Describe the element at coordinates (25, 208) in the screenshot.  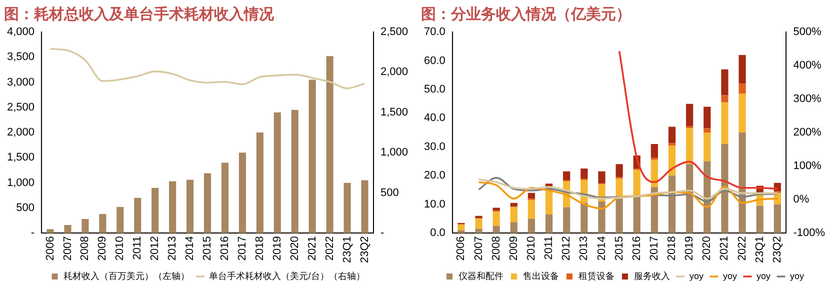
I see `y-tick-label: 500` at that location.